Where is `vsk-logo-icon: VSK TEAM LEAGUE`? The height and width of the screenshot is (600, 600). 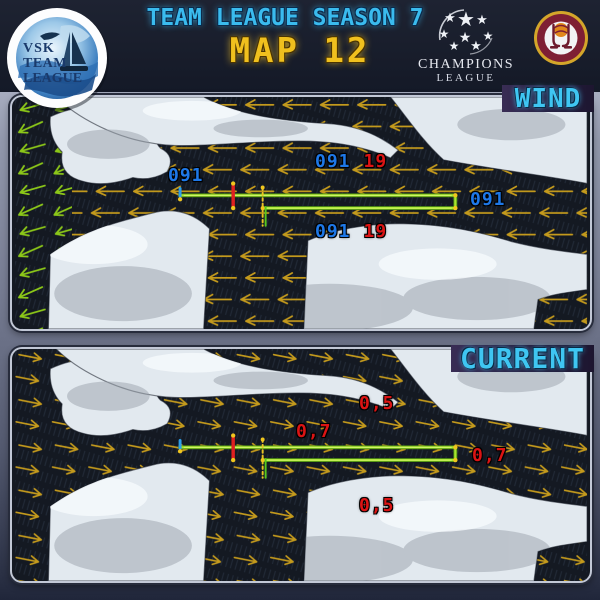
vsk-logo-icon: VSK TEAM LEAGUE is located at coordinates (58, 59).